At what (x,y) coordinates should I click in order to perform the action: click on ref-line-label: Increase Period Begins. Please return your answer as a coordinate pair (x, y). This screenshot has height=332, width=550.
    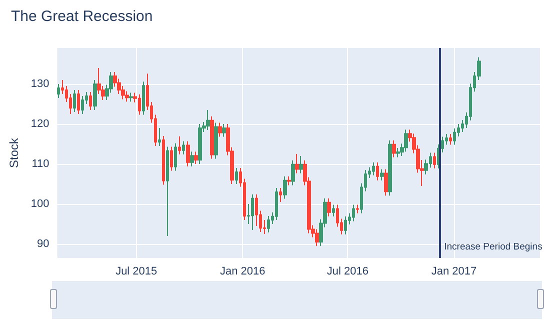
    Looking at the image, I should click on (493, 247).